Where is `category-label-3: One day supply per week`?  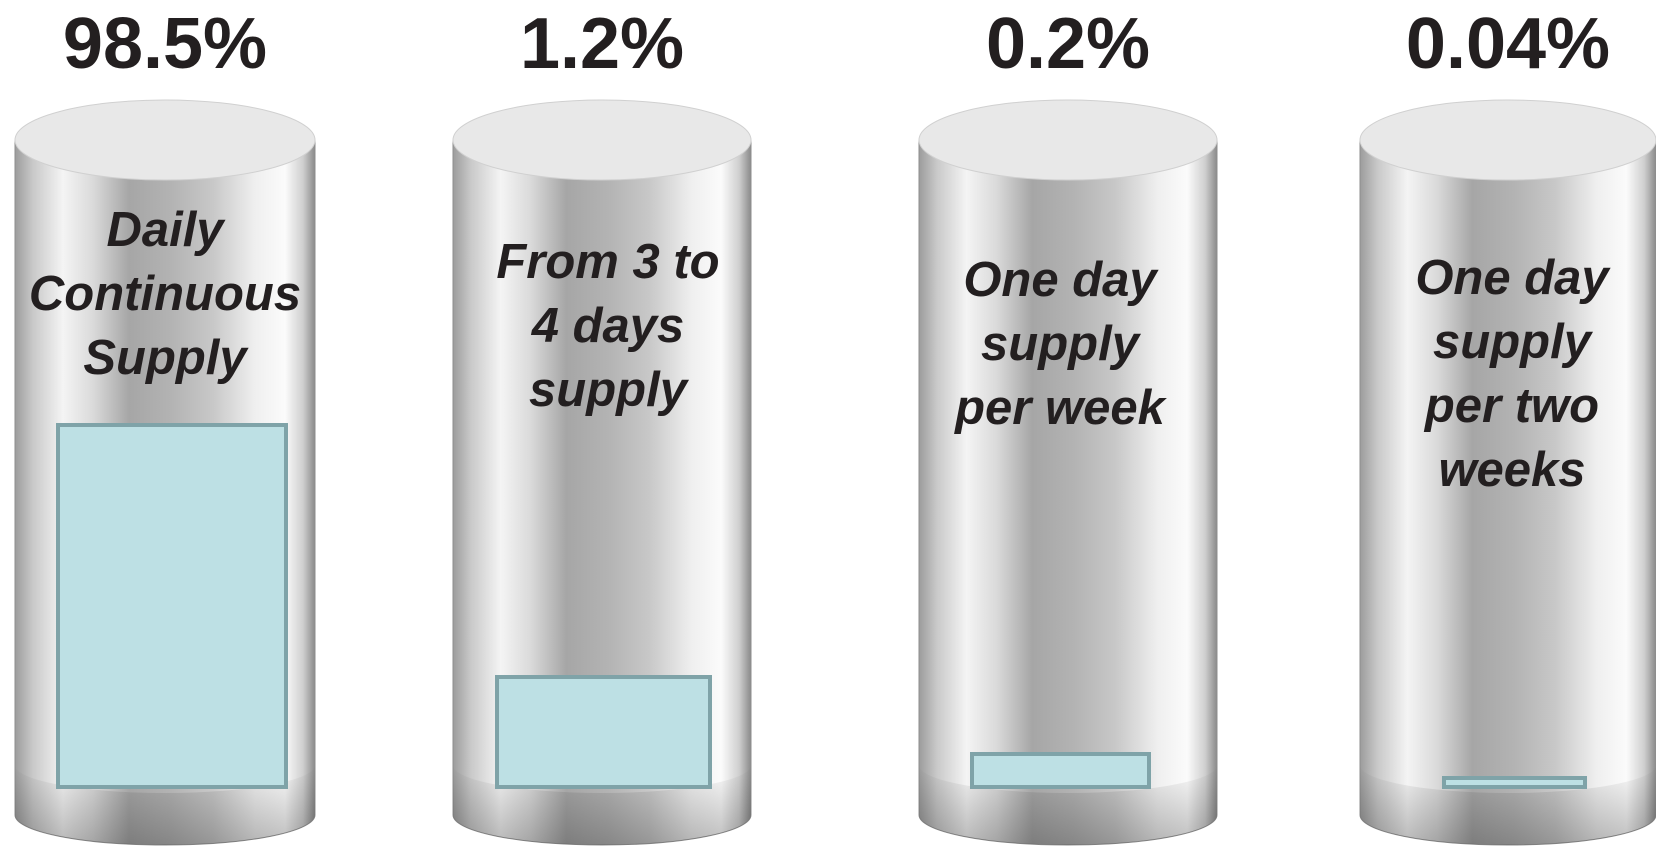 category-label-3: One day supply per week is located at coordinates (1060, 344).